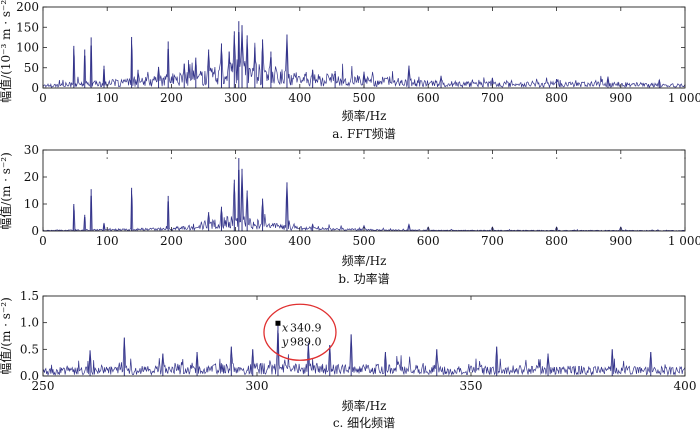 The height and width of the screenshot is (430, 700). Describe the element at coordinates (363, 278) in the screenshot. I see `panel-b-caption: b. 功率谱` at that location.